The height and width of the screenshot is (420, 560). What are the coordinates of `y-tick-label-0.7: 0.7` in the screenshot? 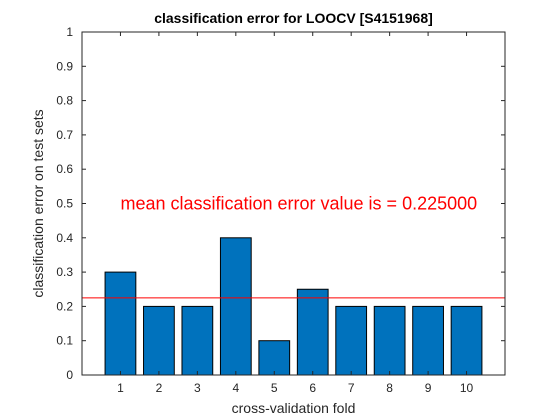 It's located at (64, 135).